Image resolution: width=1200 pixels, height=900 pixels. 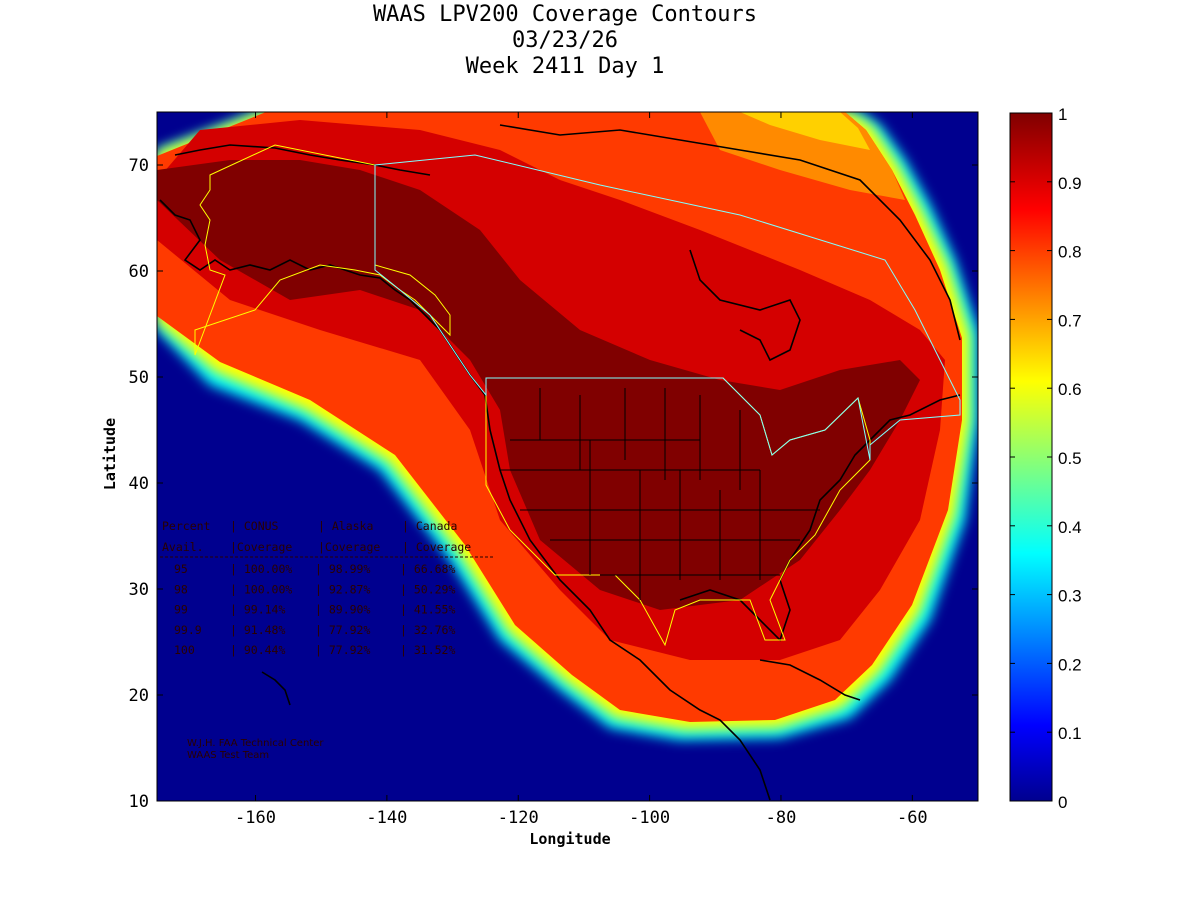 What do you see at coordinates (1070, 252) in the screenshot?
I see `colorbar-tick-label: 0.8` at bounding box center [1070, 252].